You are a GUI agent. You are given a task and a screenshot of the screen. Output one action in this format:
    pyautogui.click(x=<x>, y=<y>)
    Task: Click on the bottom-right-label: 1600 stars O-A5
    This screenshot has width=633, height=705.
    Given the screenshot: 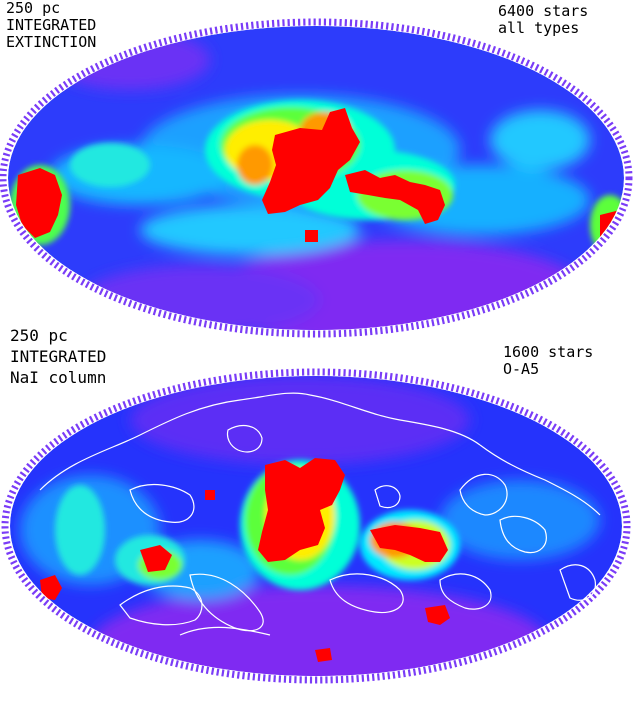 What is the action you would take?
    pyautogui.click(x=548, y=361)
    